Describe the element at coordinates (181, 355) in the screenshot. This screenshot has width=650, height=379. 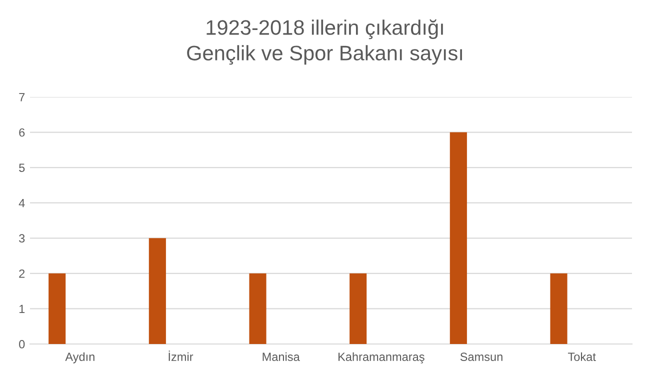
I see `x-tick-label: İzmir` at that location.